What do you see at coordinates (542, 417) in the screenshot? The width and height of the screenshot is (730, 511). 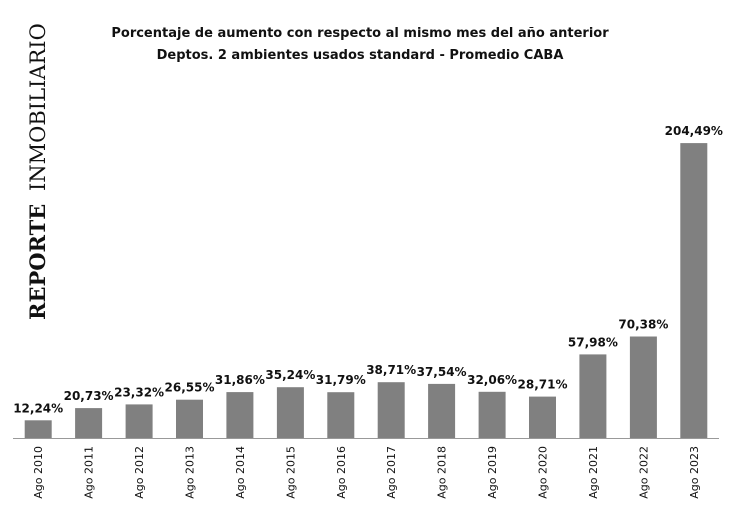 I see `bar-ago-2020` at bounding box center [542, 417].